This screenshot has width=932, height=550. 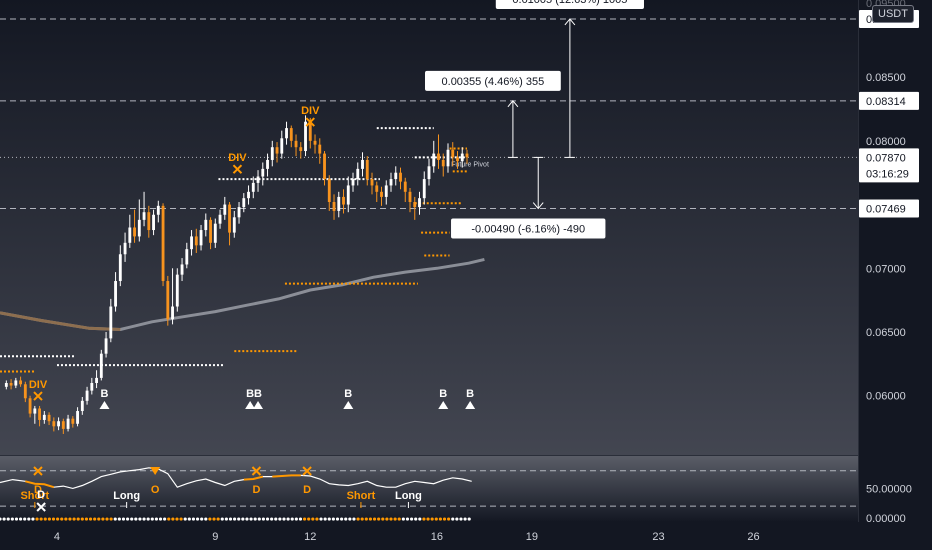 What do you see at coordinates (407, 537) in the screenshot?
I see `time-axis: 4 9 12 16 19 23 26` at bounding box center [407, 537].